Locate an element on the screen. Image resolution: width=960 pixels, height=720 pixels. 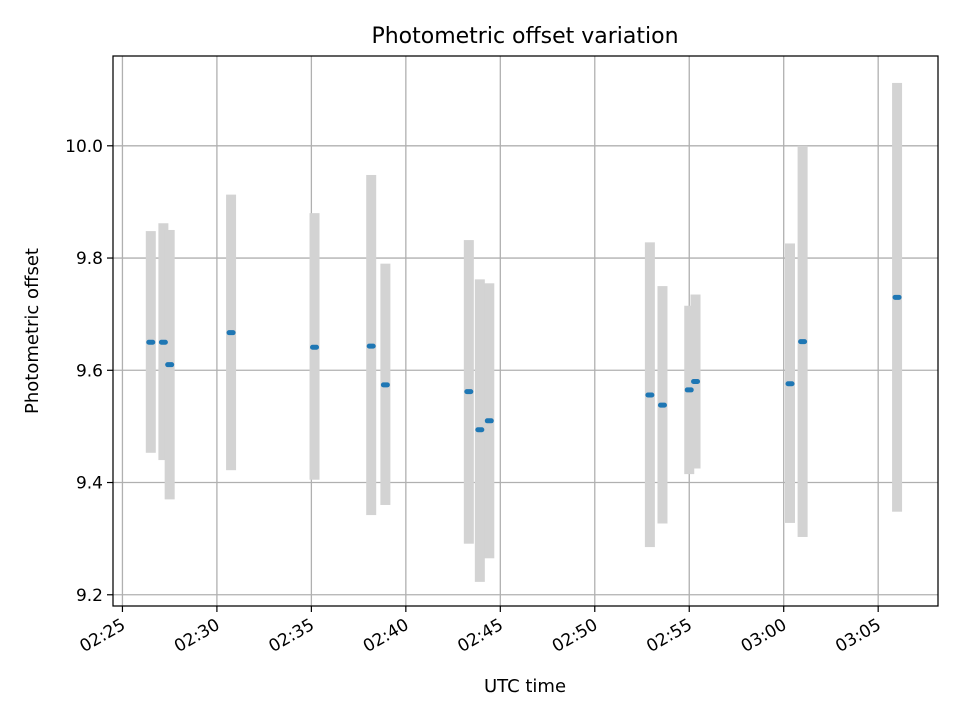
x-tick-label: 02:35 is located at coordinates (291, 636).